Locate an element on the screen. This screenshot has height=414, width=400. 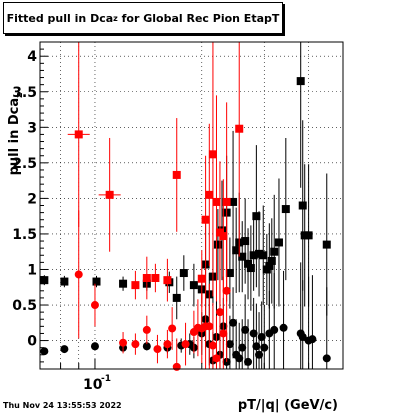
y-tick-label: 3 is located at coordinates (32, 128).